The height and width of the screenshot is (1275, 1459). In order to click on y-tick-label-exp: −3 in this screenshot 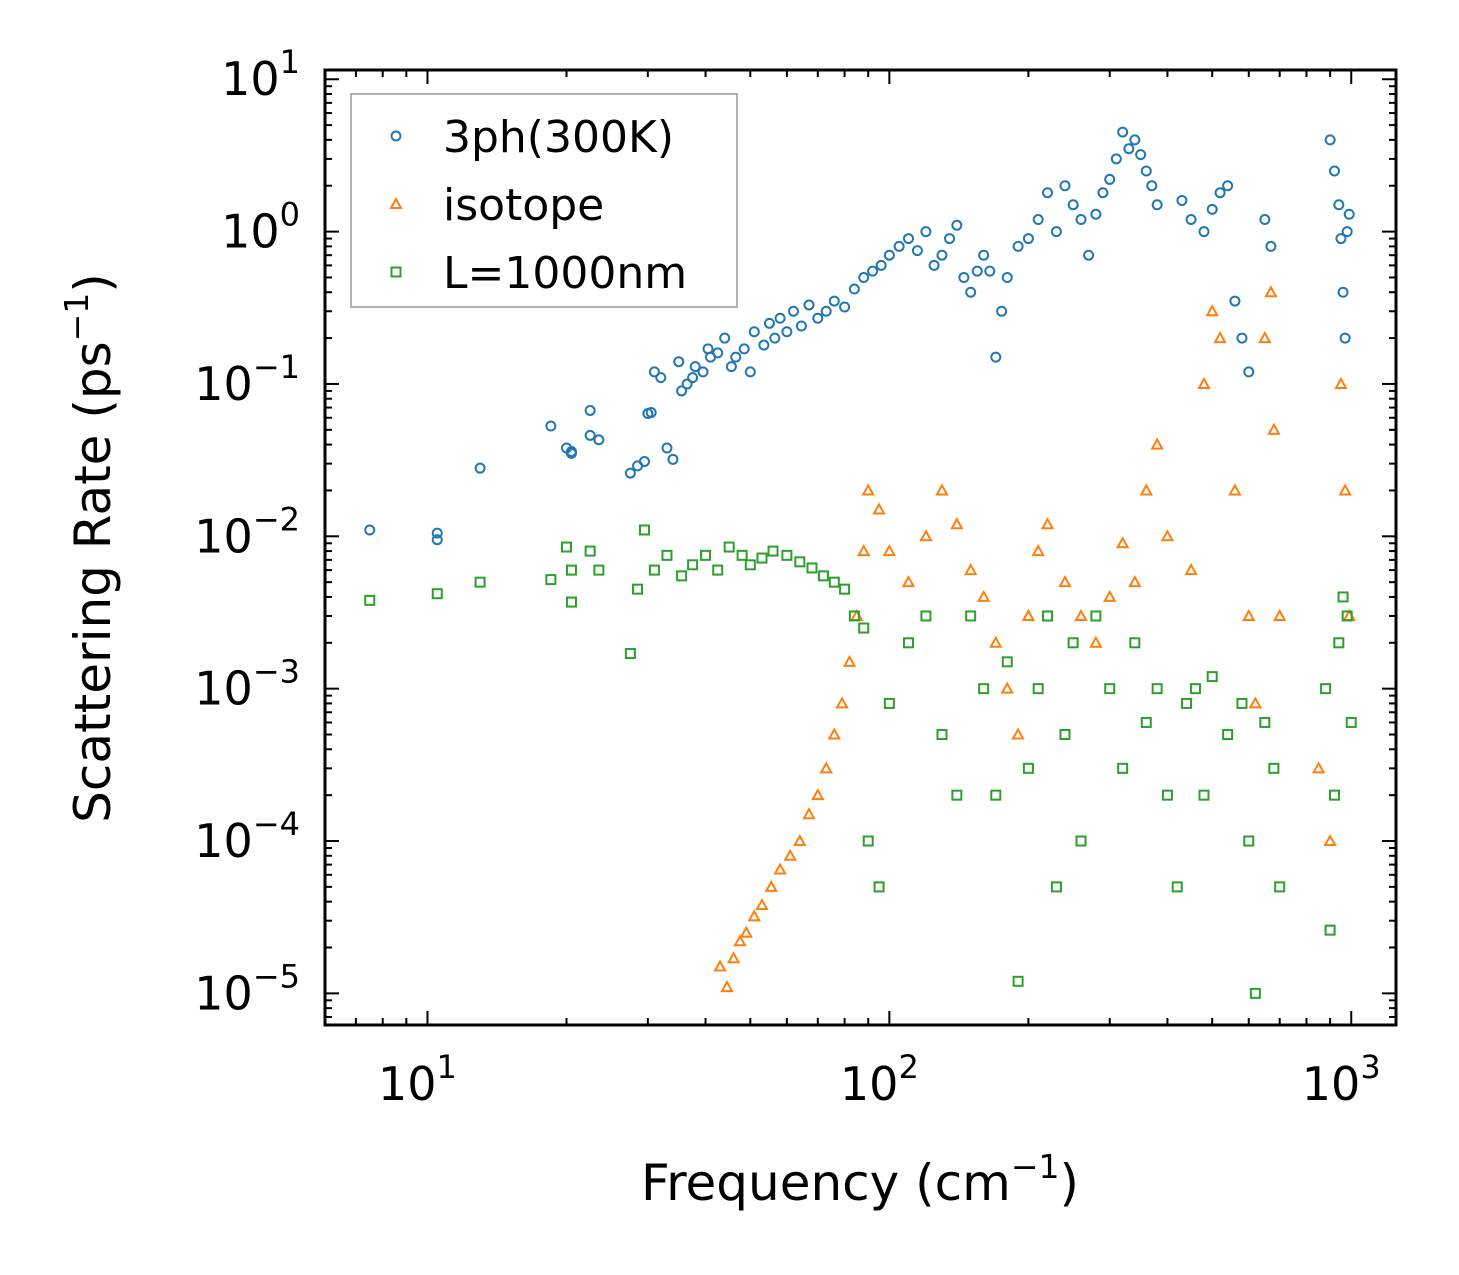, I will do `click(276, 672)`.